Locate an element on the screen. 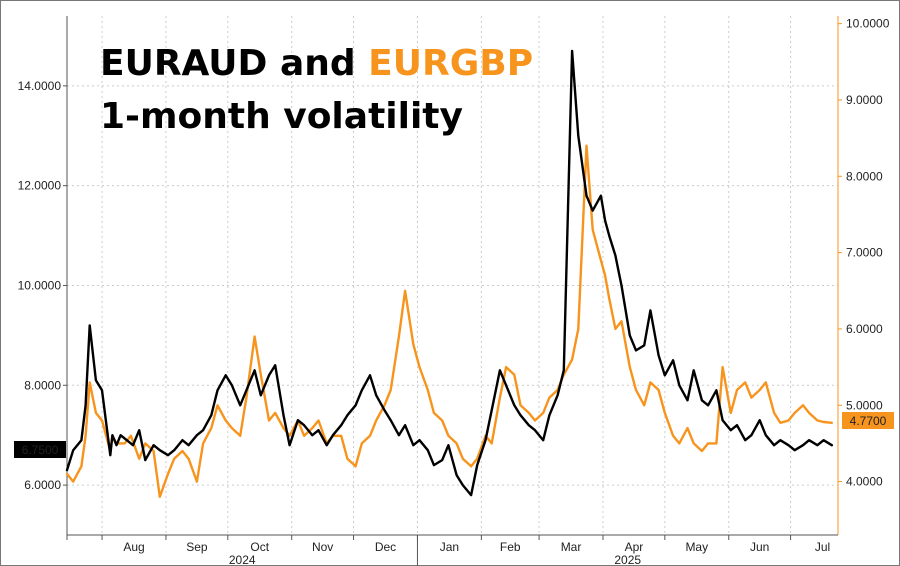 The height and width of the screenshot is (566, 900). x-tick-label: Oct is located at coordinates (259, 547).